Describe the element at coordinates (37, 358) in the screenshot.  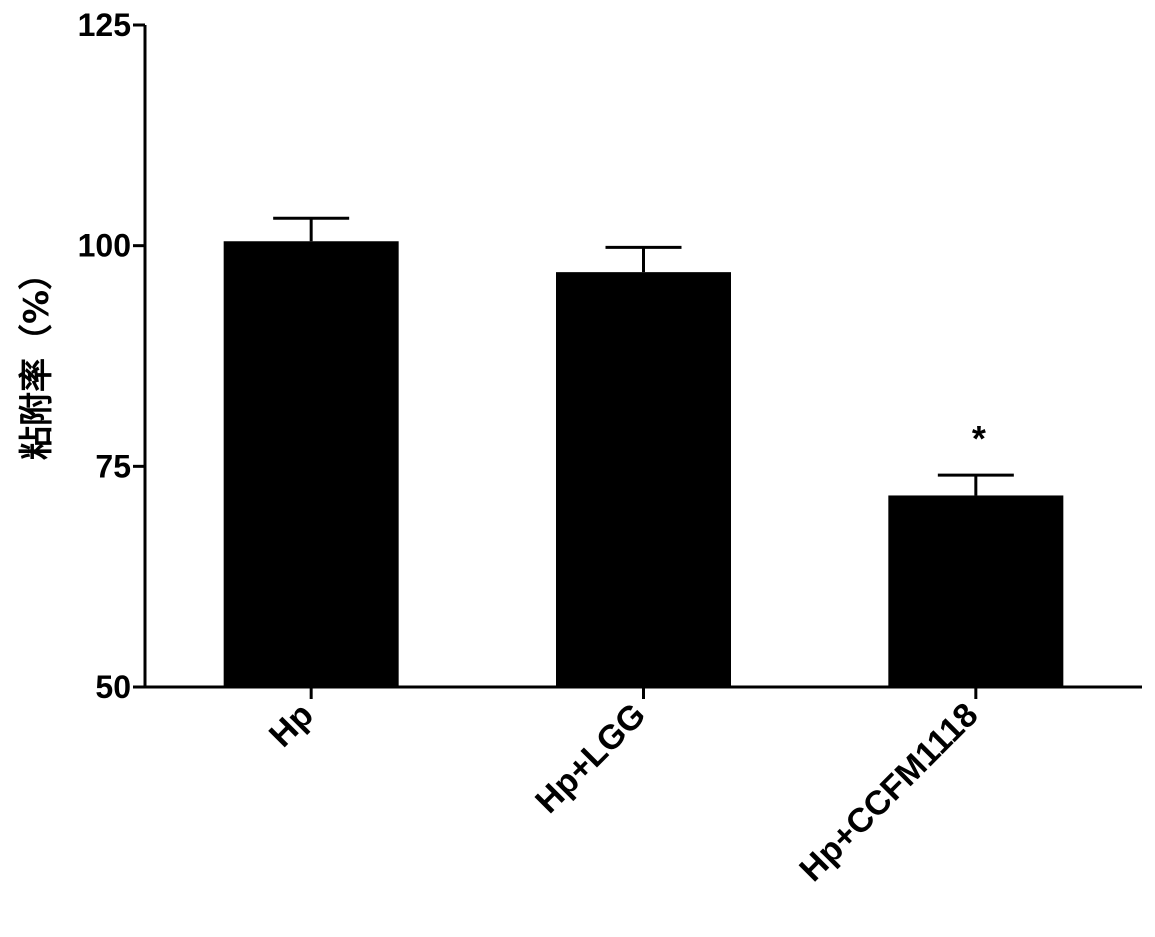
I see `y-axis-title: 粘附率（%）` at that location.